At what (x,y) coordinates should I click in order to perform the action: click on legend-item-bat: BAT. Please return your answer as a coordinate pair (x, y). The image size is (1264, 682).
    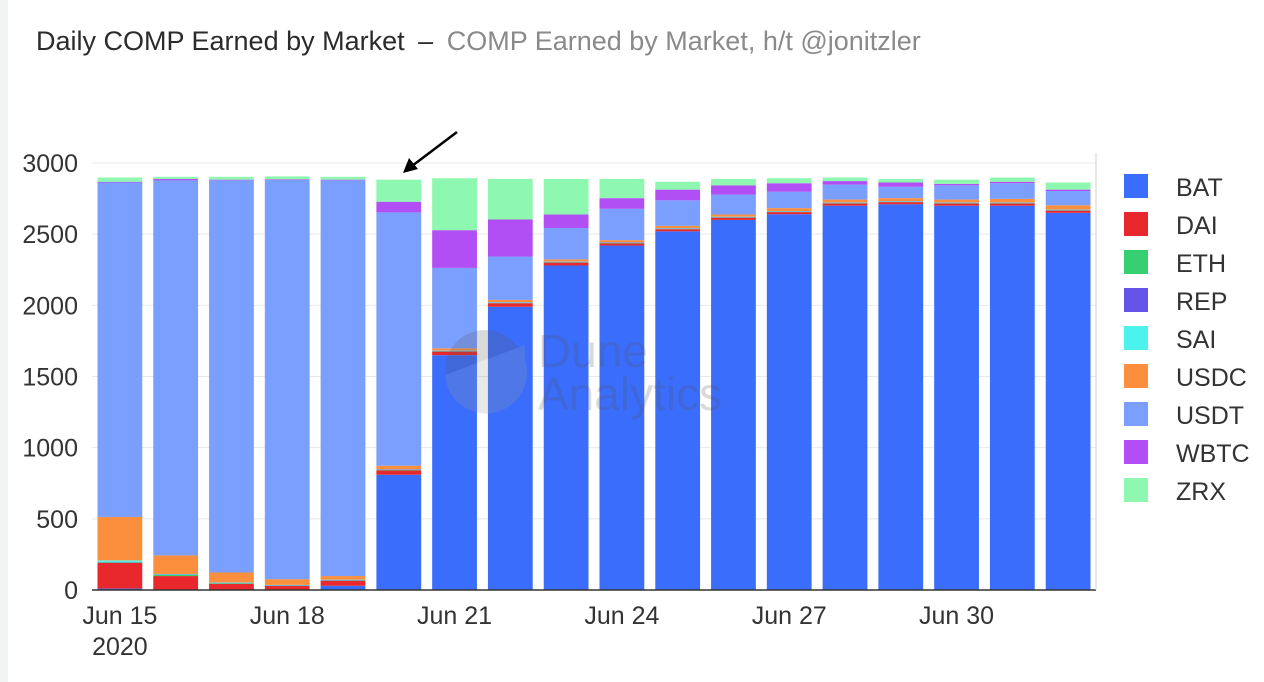
    Looking at the image, I should click on (1173, 188).